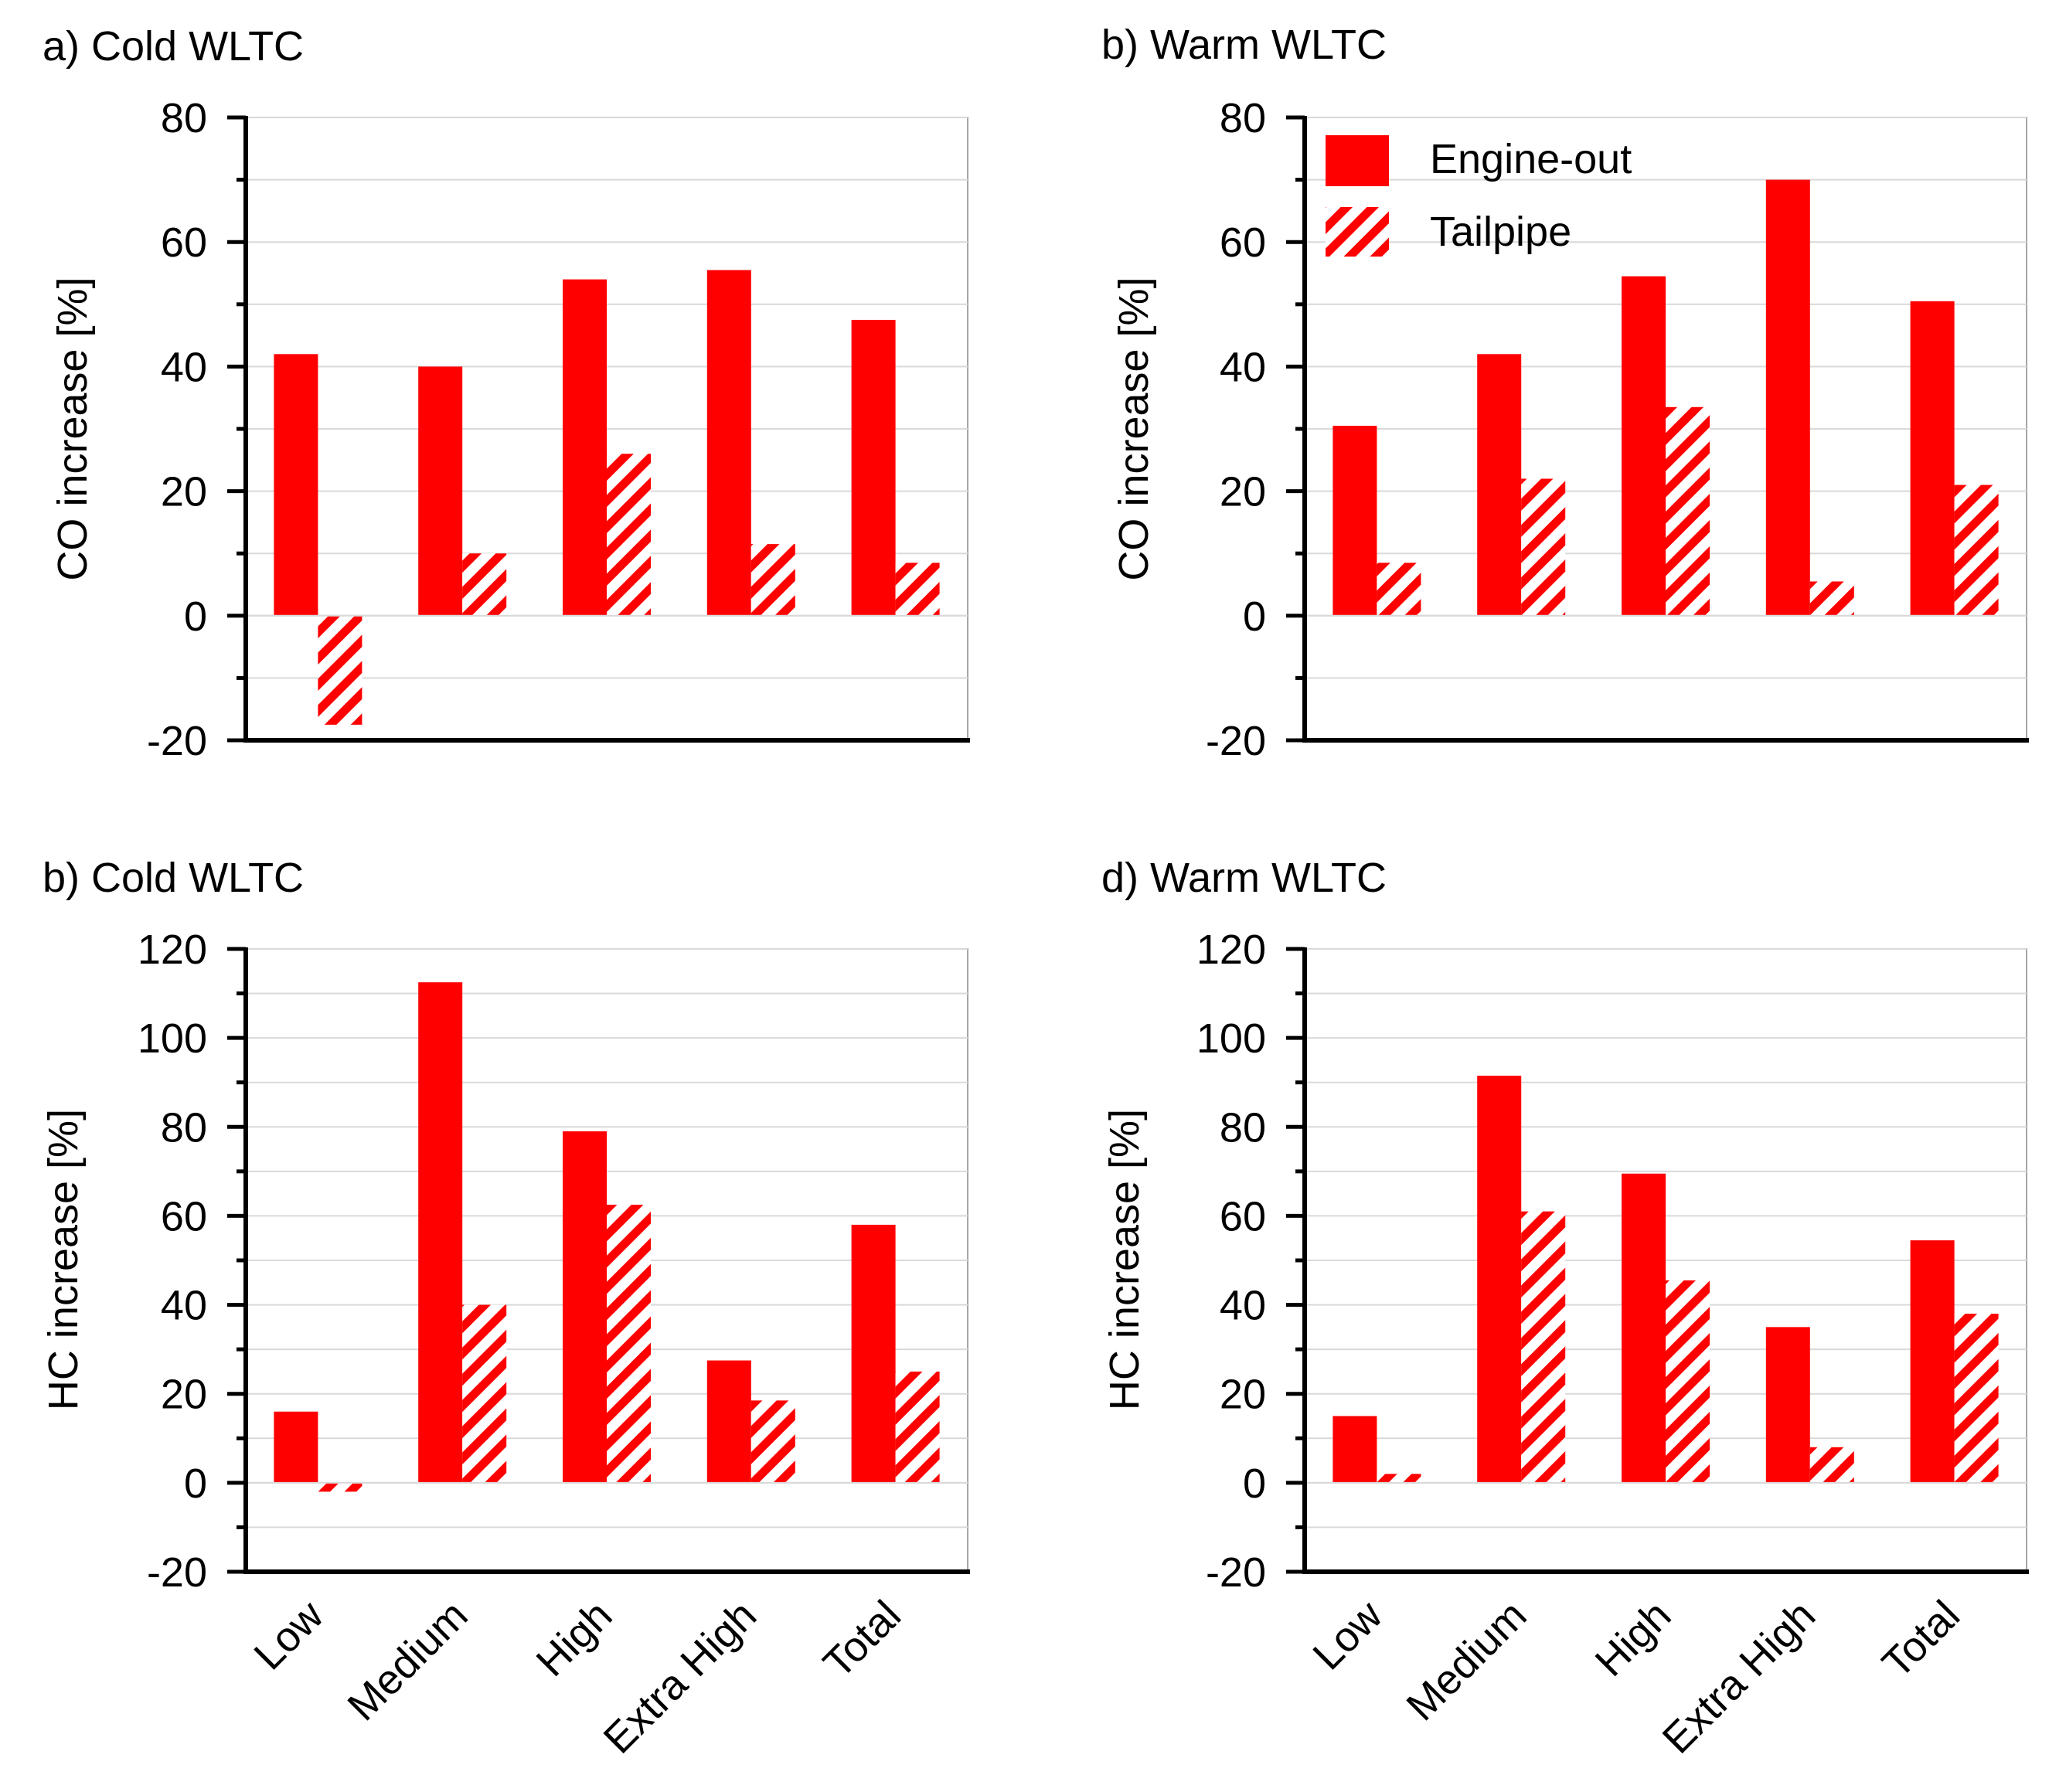  I want to click on co-cold-chart: -20 0 20 40 60 80, so click(558, 430).